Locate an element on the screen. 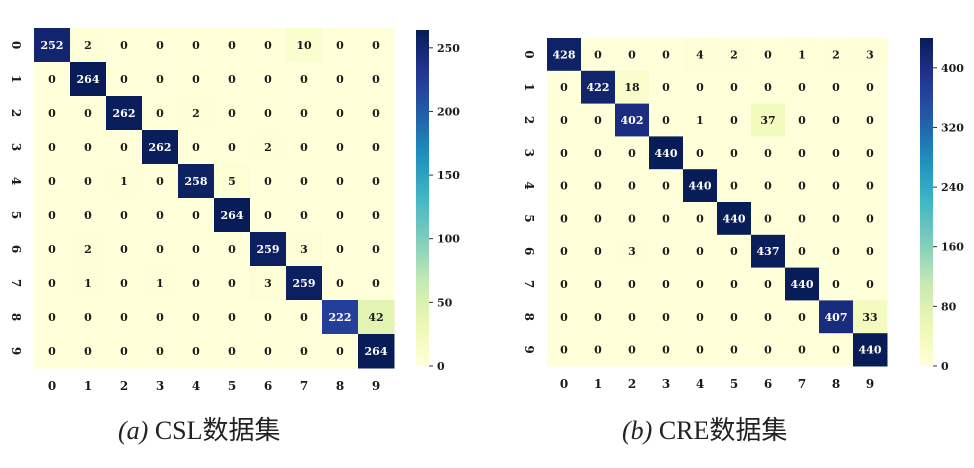 This screenshot has height=468, width=974. cell-r7-c6 is located at coordinates (268, 283).